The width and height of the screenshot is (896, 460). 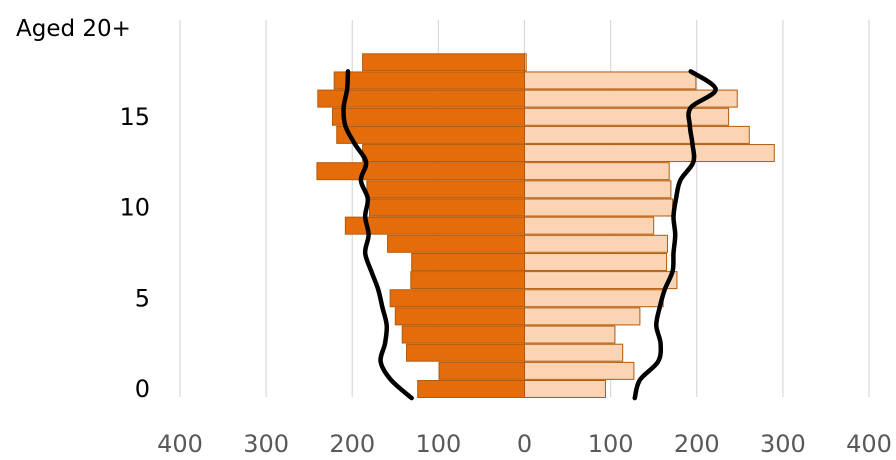 What do you see at coordinates (142, 298) in the screenshot?
I see `y-tick-label: 5` at bounding box center [142, 298].